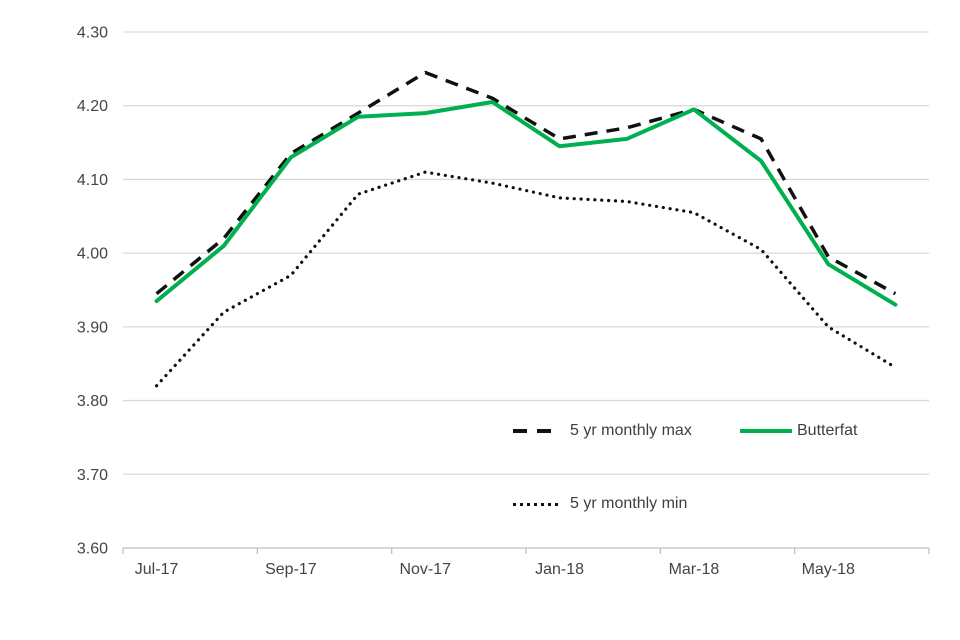 This screenshot has width=960, height=640. What do you see at coordinates (559, 569) in the screenshot?
I see `x-axis-label: Jan-18` at bounding box center [559, 569].